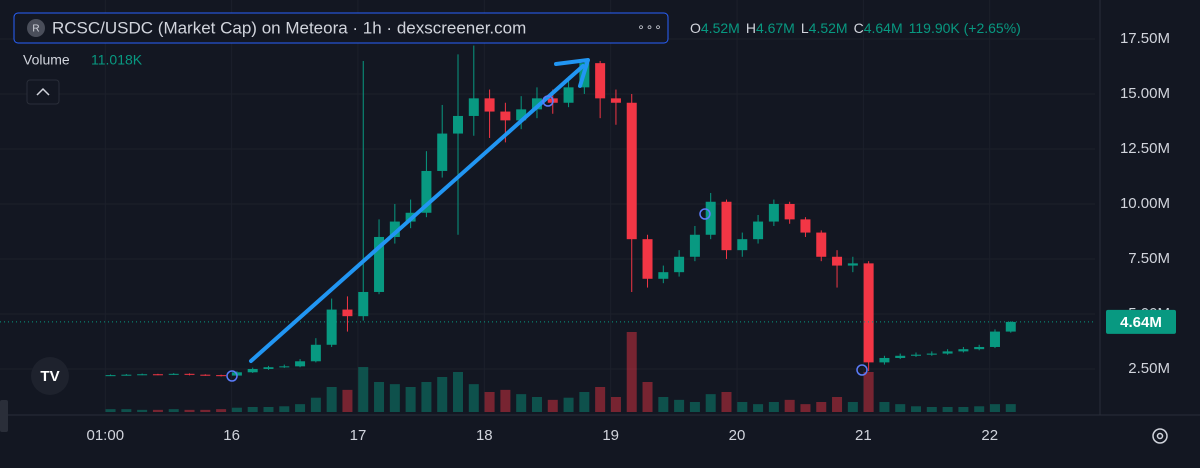 Image resolution: width=1200 pixels, height=468 pixels. I want to click on y-tick-label: 15.00M, so click(1145, 93).